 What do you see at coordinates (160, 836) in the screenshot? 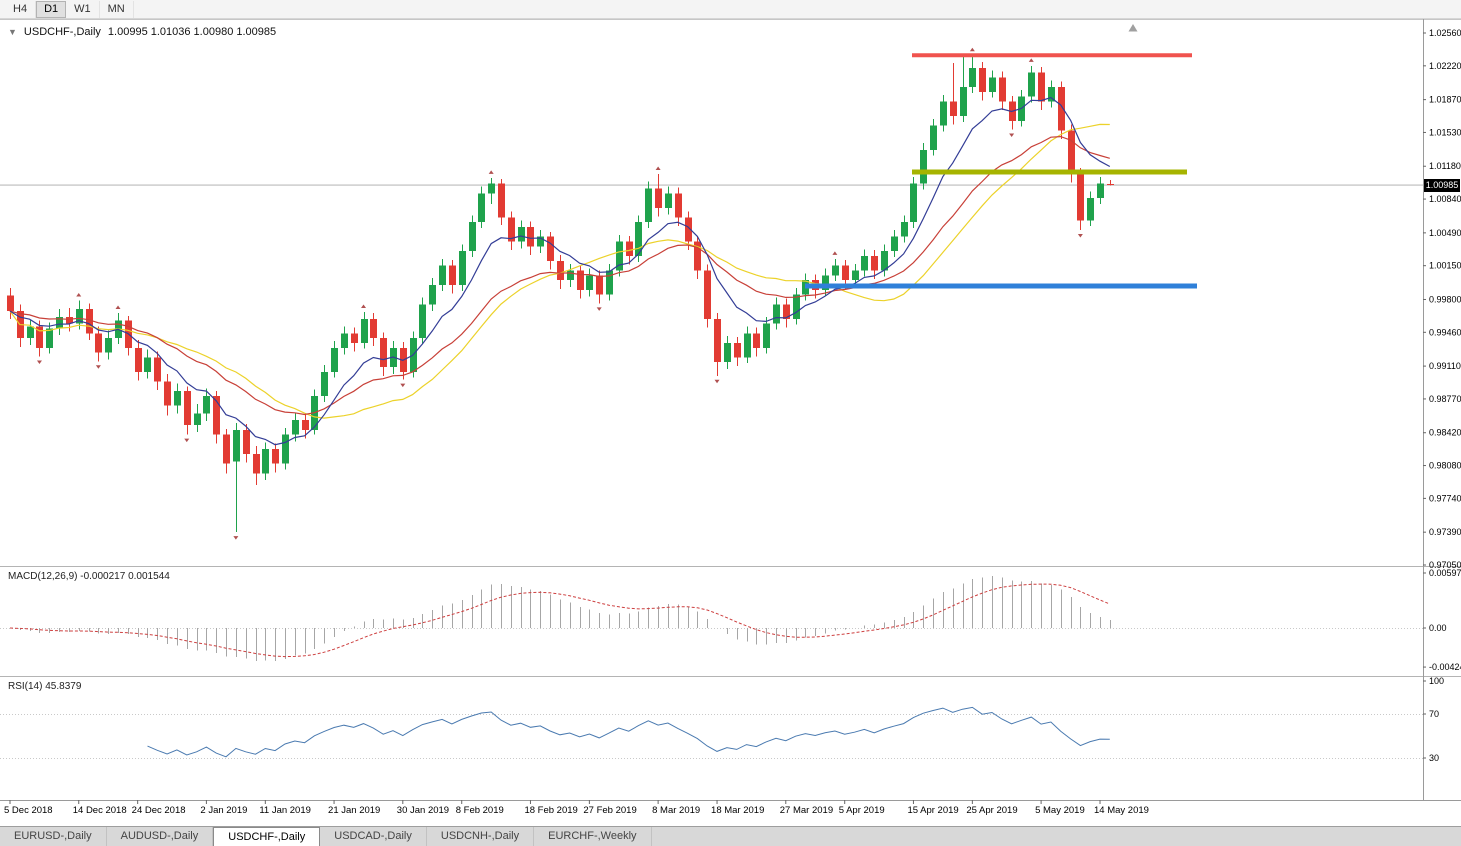
I see `tab-audusd-daily: AUDUSD-,Daily` at bounding box center [160, 836].